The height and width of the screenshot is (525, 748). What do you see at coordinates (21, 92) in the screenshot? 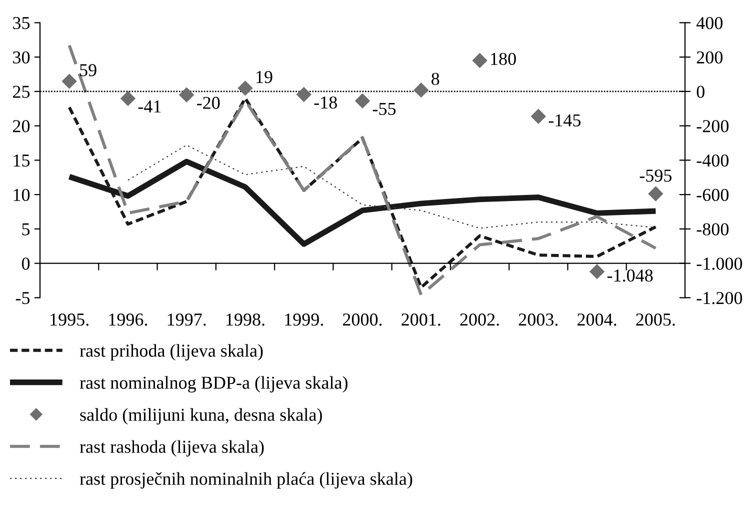
I see `y-tick-label: 25` at bounding box center [21, 92].